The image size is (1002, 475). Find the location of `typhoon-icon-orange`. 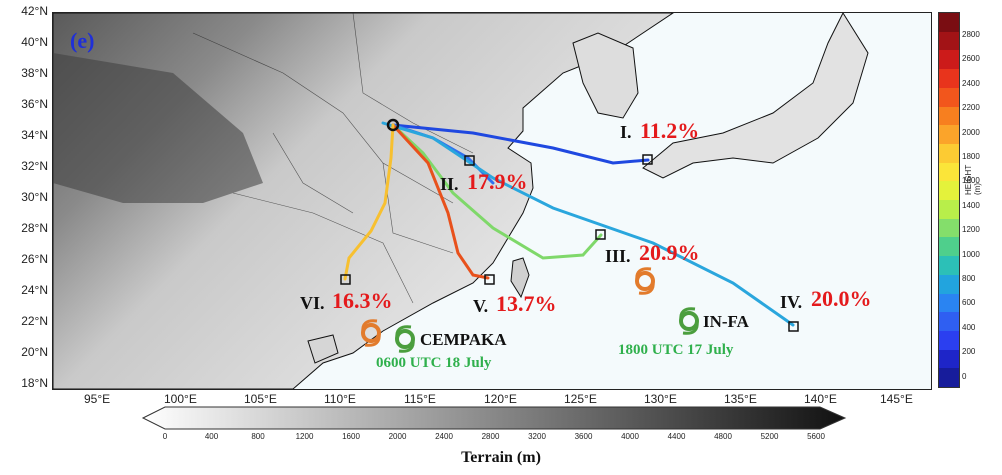

typhoon-icon-orange is located at coordinates (645, 281).